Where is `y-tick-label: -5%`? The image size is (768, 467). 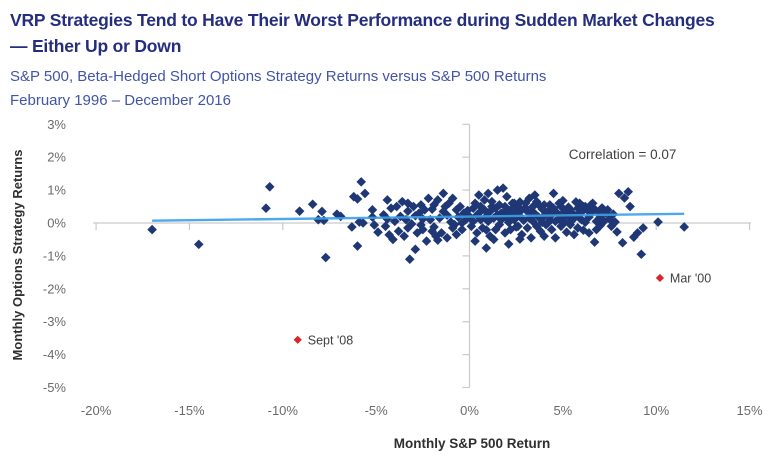 y-tick-label: -5% is located at coordinates (55, 387).